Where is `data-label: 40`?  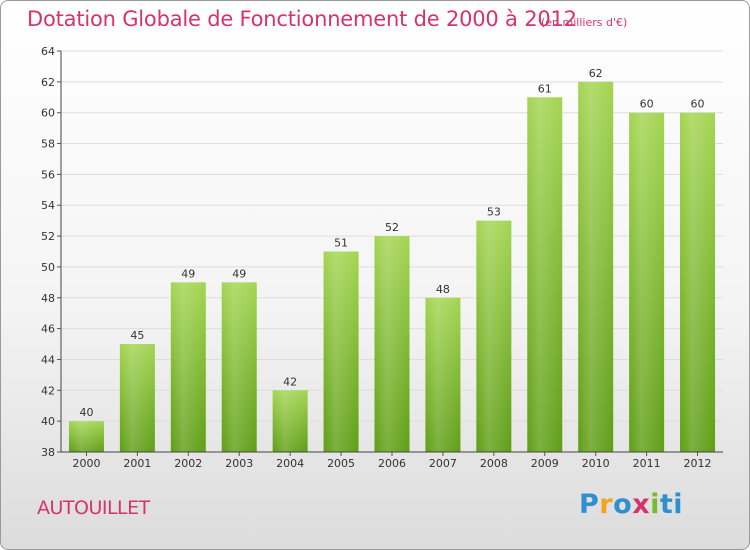 data-label: 40 is located at coordinates (86, 412).